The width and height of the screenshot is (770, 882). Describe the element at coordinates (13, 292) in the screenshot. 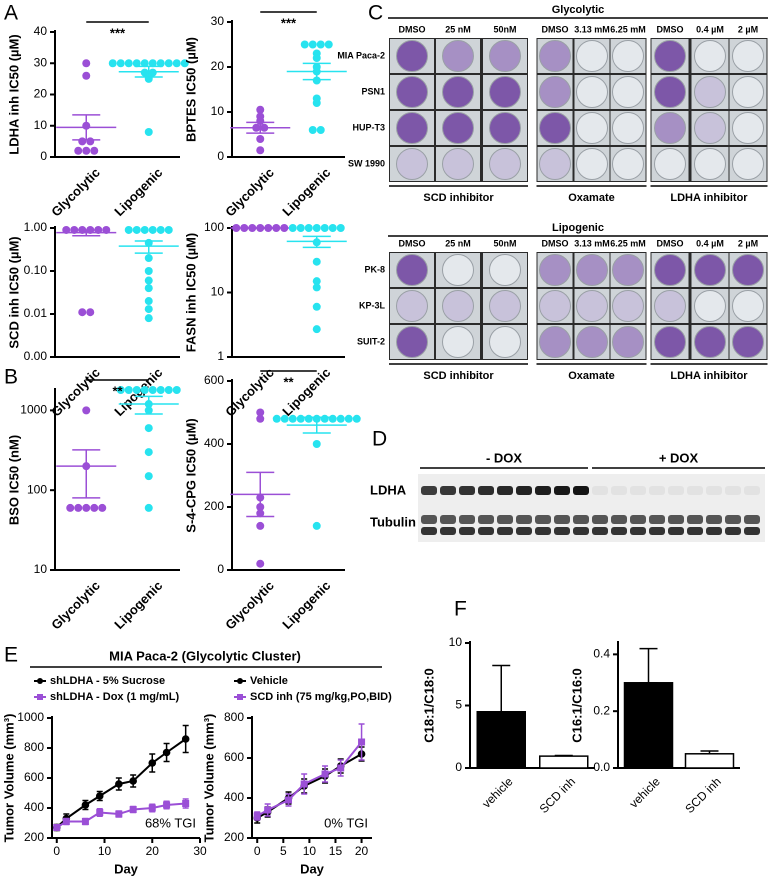

I see `y-axis-label: SCD inh IC50 (µM)` at that location.